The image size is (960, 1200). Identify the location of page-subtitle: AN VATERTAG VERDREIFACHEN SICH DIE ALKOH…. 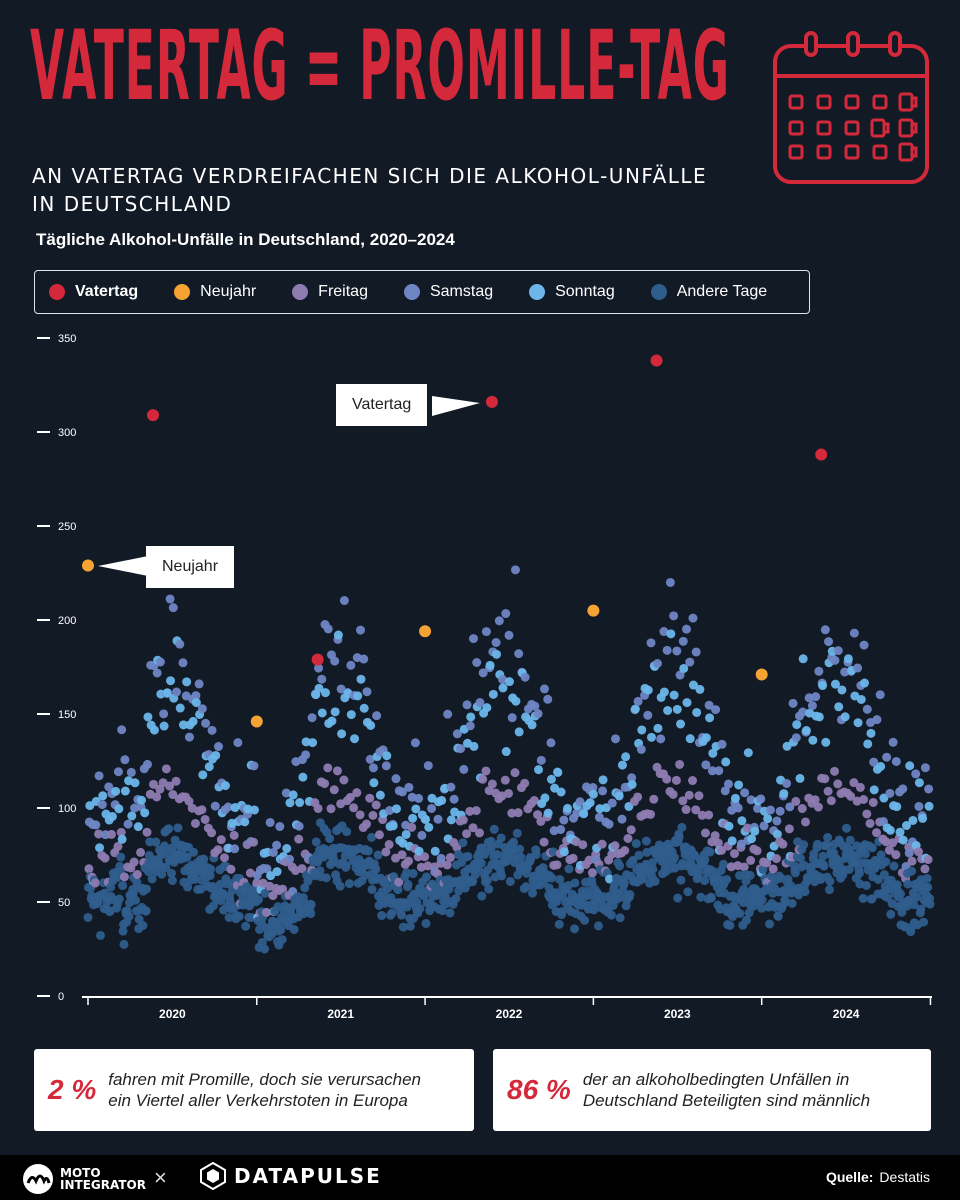
(392, 190).